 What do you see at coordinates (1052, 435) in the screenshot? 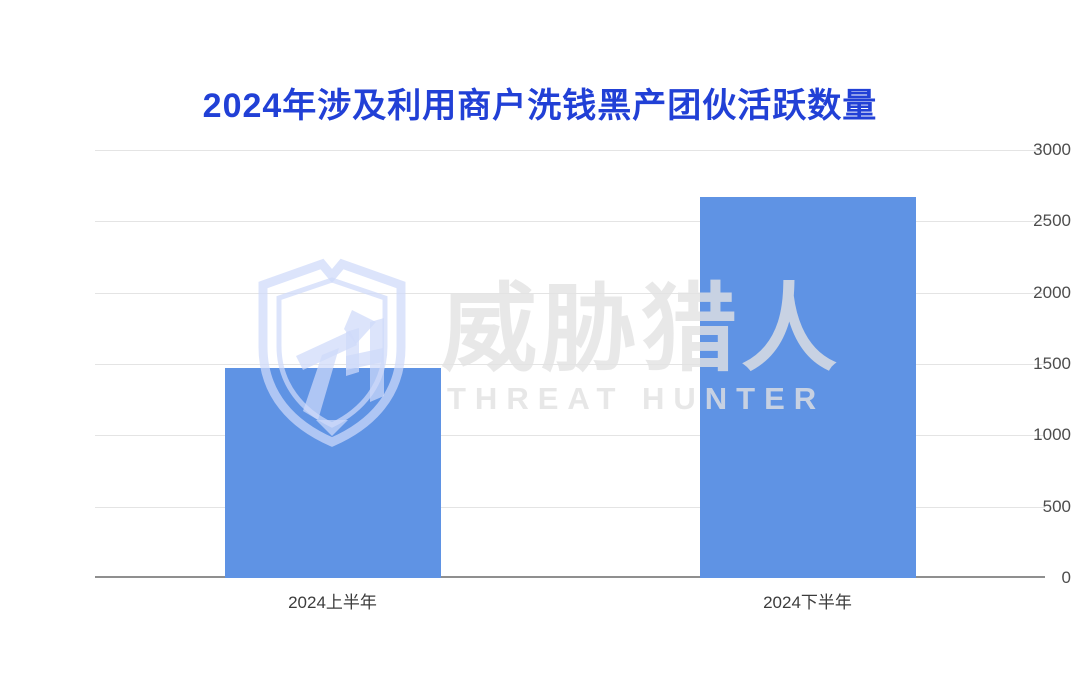
I see `y-axis-tick-label: 1000` at bounding box center [1052, 435].